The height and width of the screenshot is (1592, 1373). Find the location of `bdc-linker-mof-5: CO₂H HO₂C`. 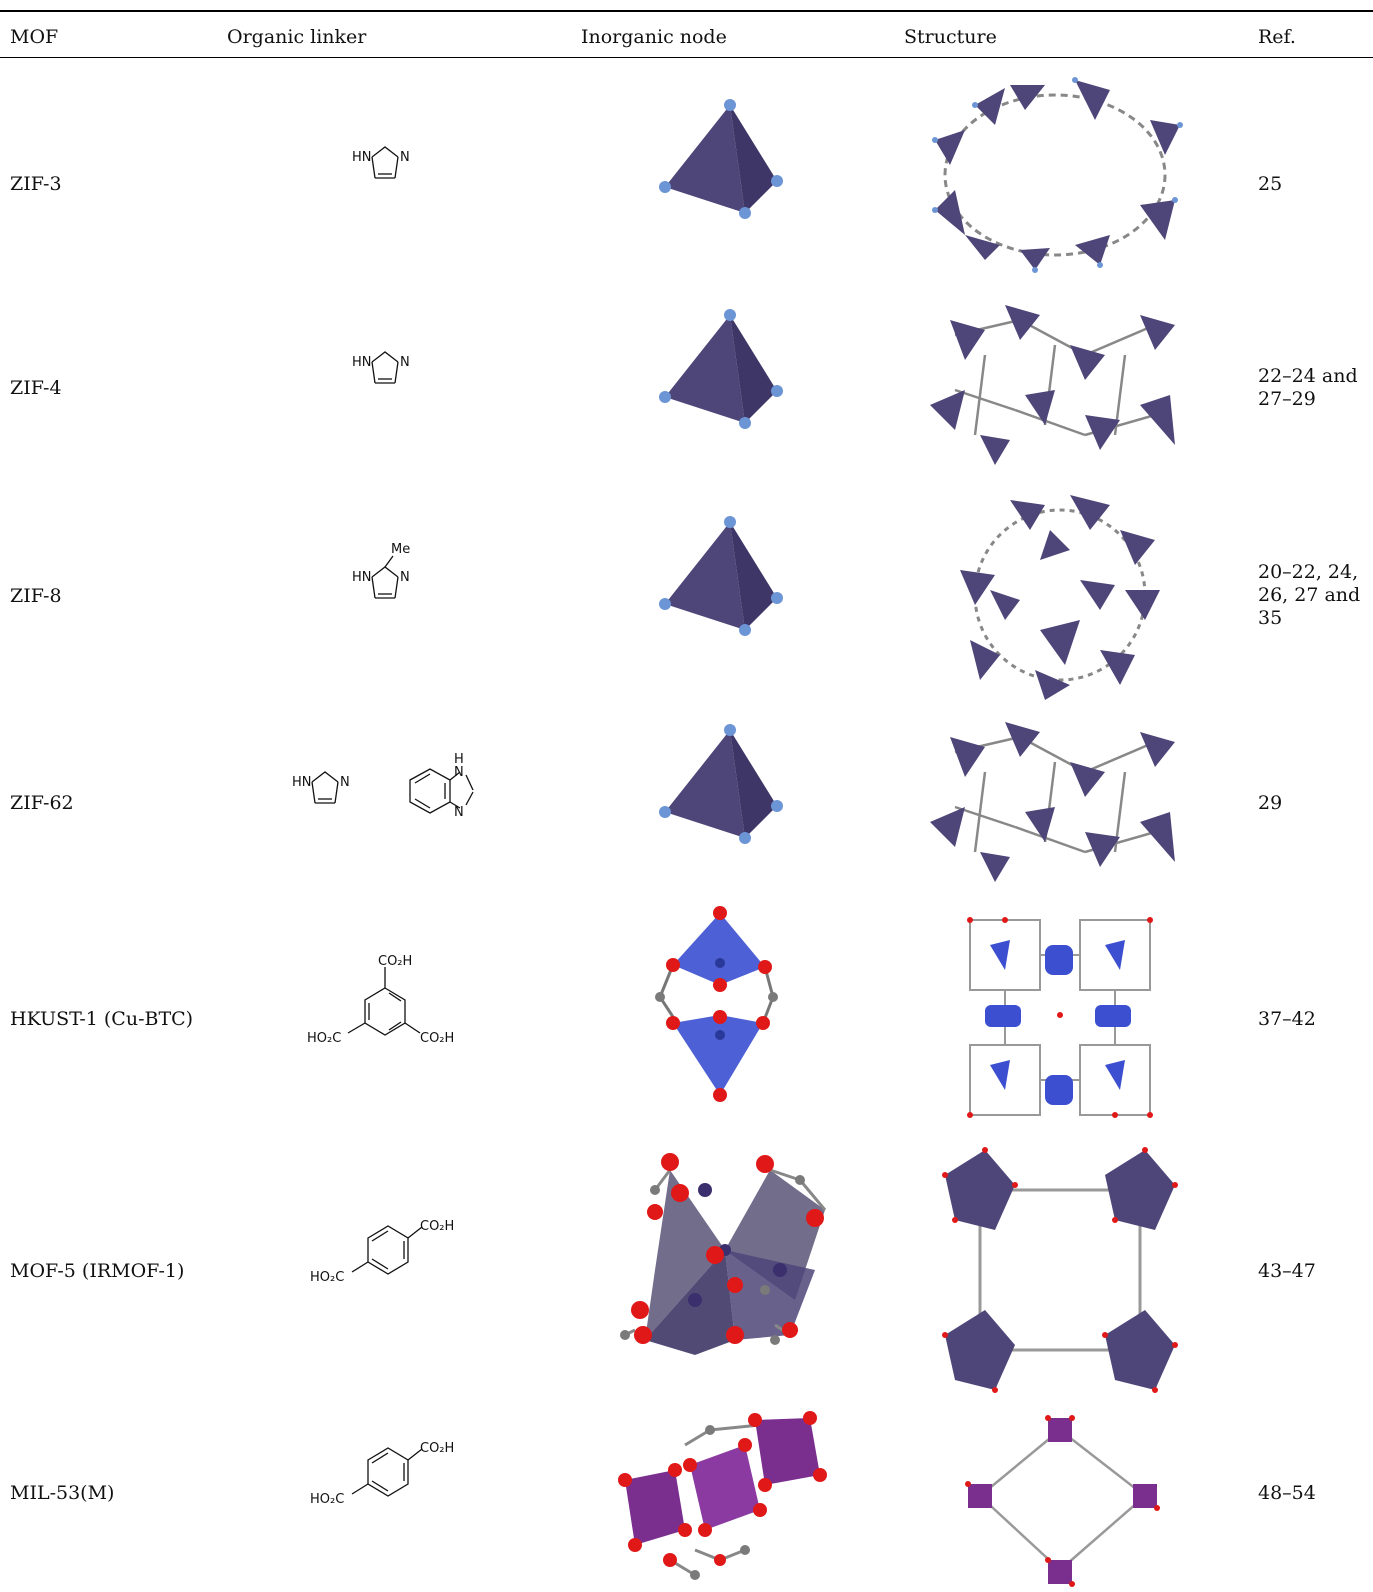

bdc-linker-mof-5: CO₂H HO₂C is located at coordinates (382, 1252).